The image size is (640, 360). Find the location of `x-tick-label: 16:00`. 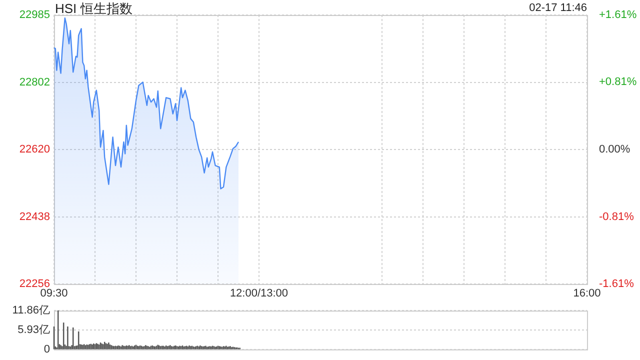

x-tick-label: 16:00 is located at coordinates (587, 294).